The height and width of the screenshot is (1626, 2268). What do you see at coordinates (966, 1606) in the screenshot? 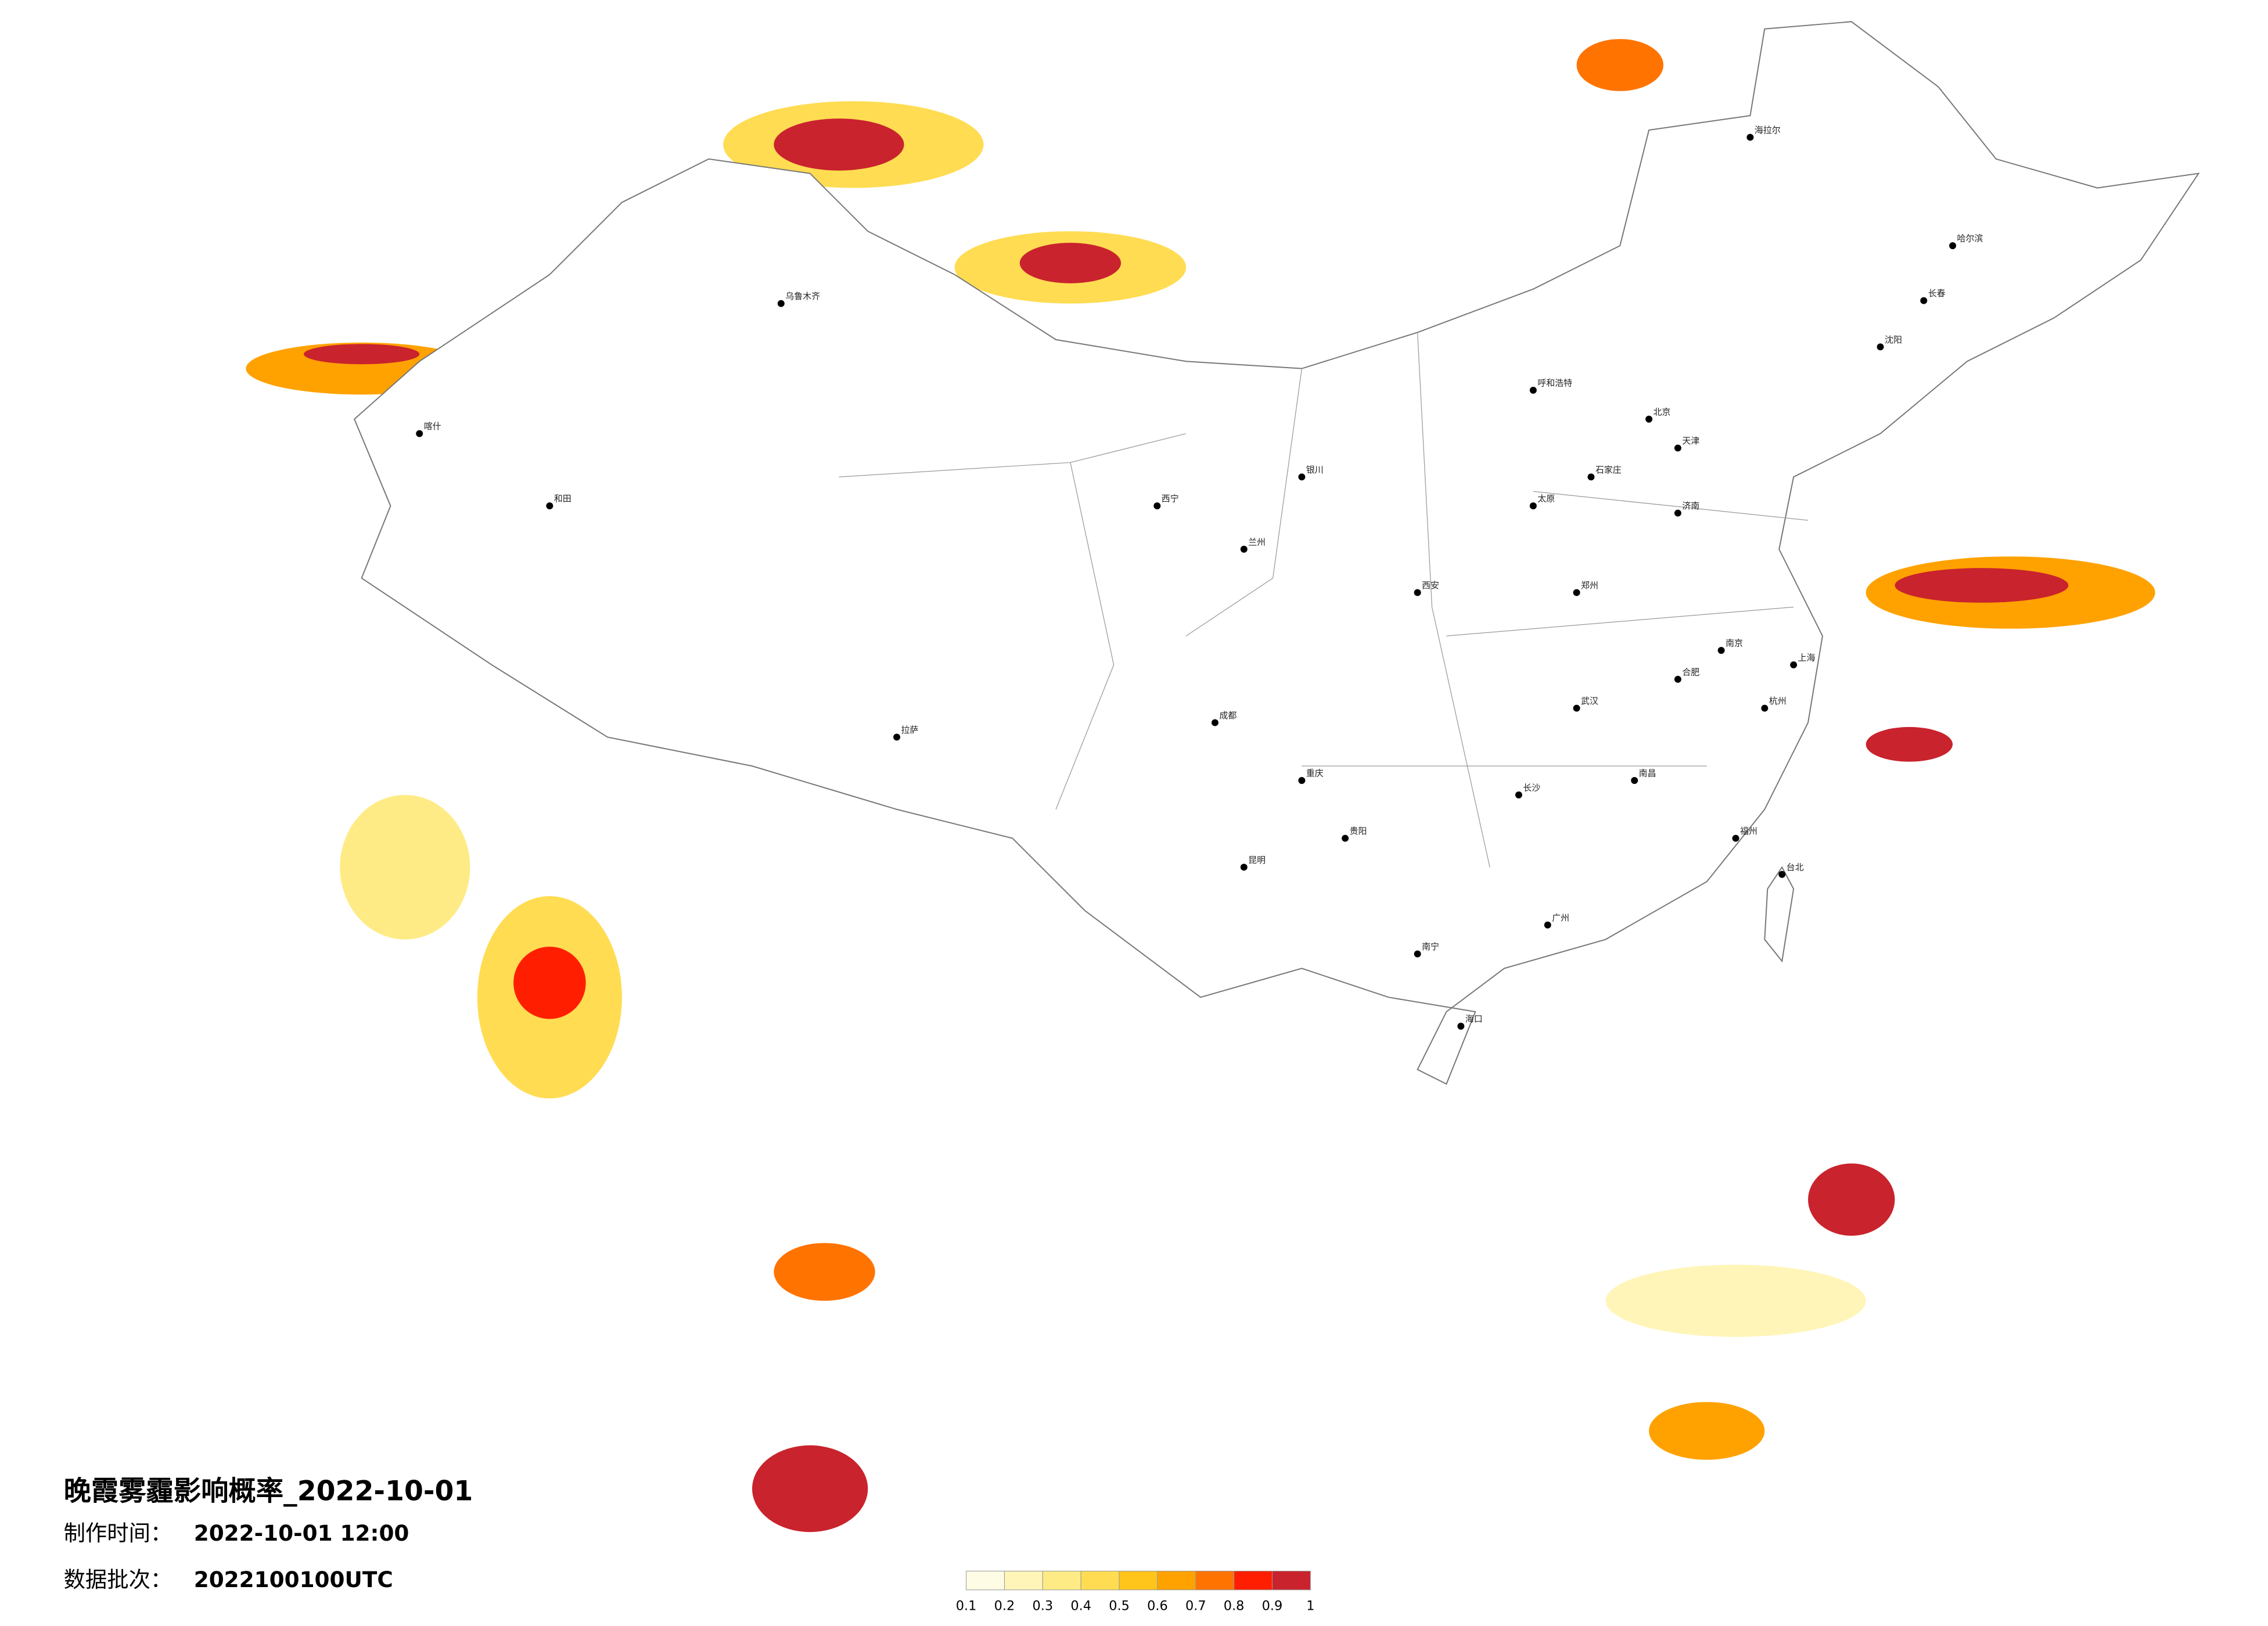
I see `legend-tick-label: 0.1` at bounding box center [966, 1606].